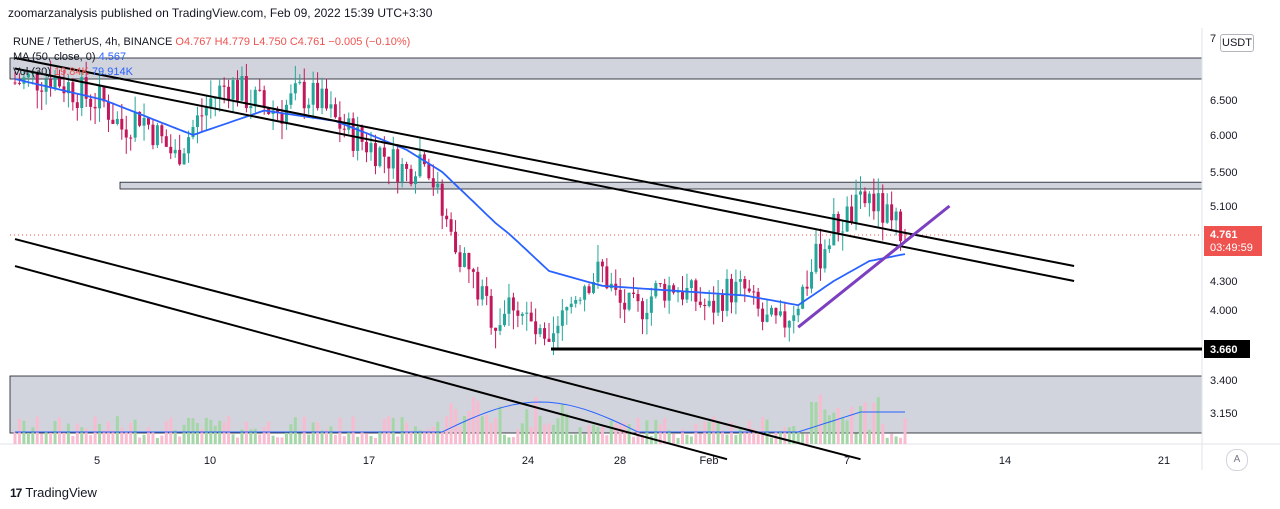 Image resolution: width=1280 pixels, height=509 pixels. Describe the element at coordinates (61, 492) in the screenshot. I see `logo-text: TradingView` at that location.